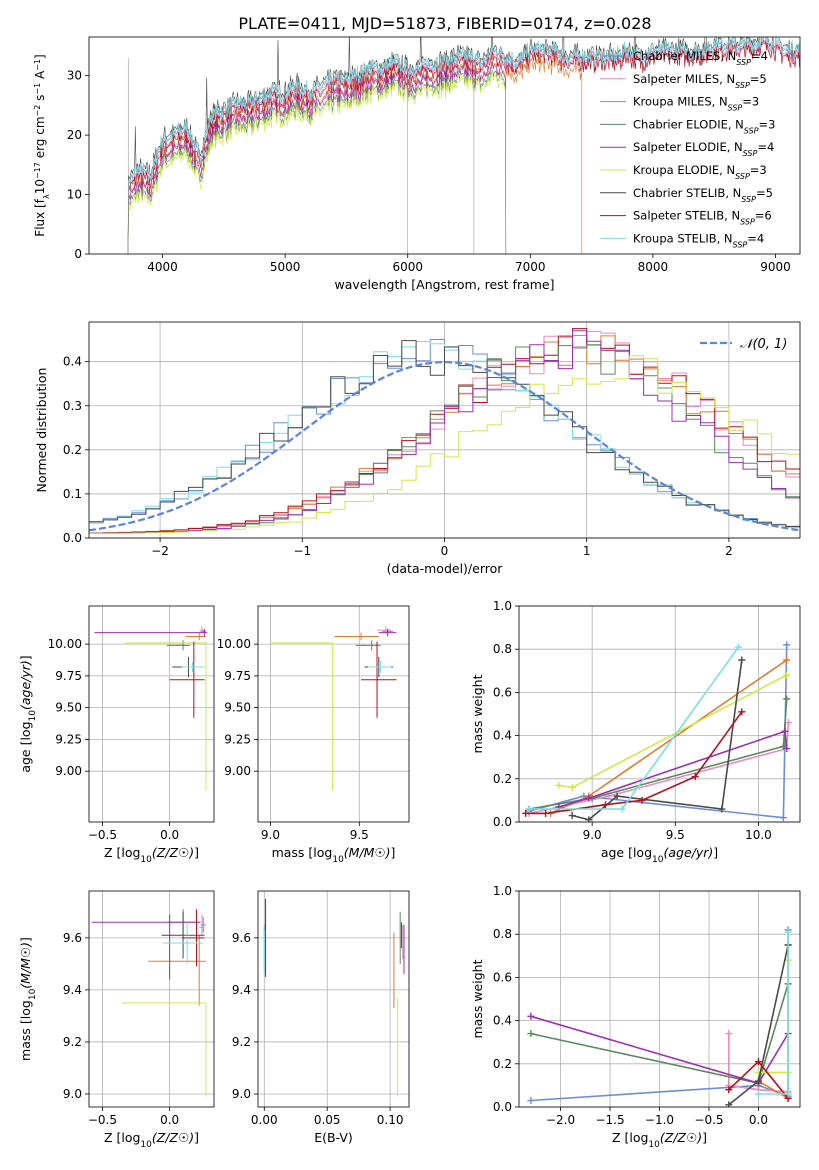  I want to click on y-tick-label: 9.75, so click(237, 676).